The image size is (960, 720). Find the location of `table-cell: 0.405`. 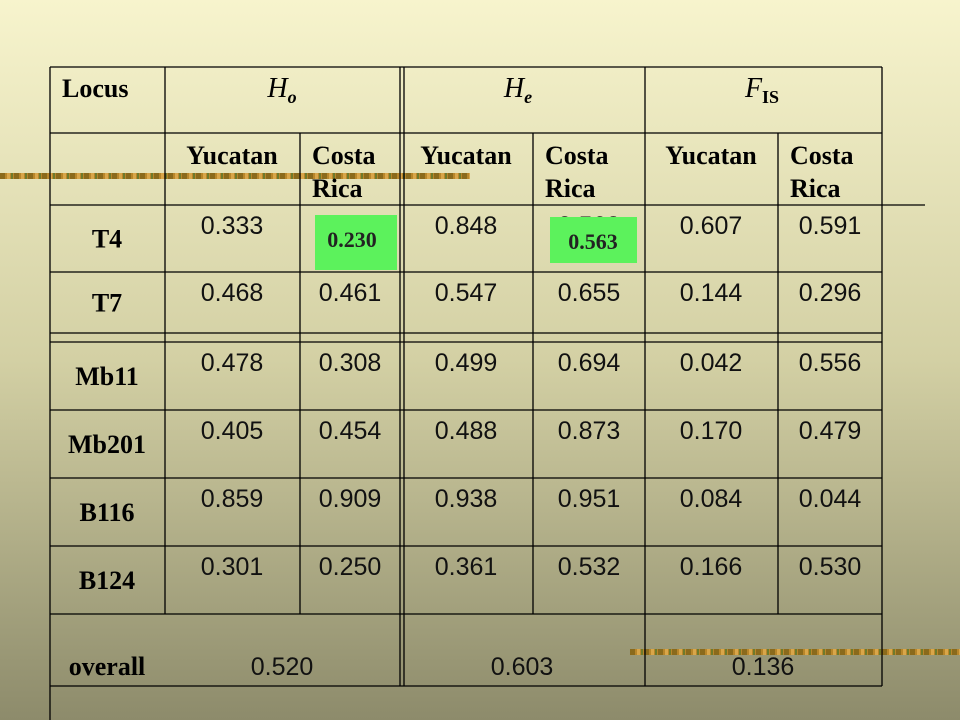

table-cell: 0.405 is located at coordinates (232, 431).